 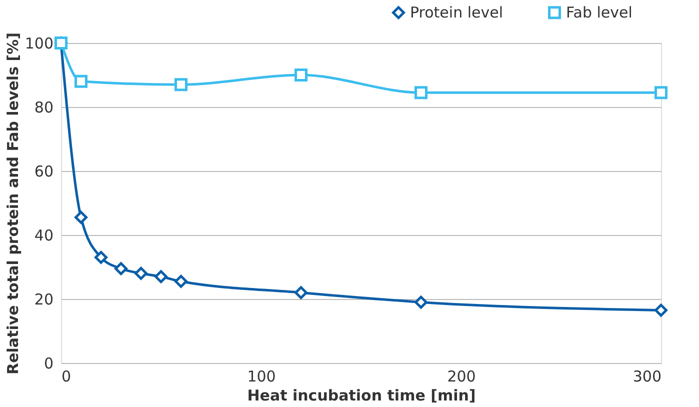 What do you see at coordinates (44, 299) in the screenshot?
I see `y-tick-label: 20` at bounding box center [44, 299].